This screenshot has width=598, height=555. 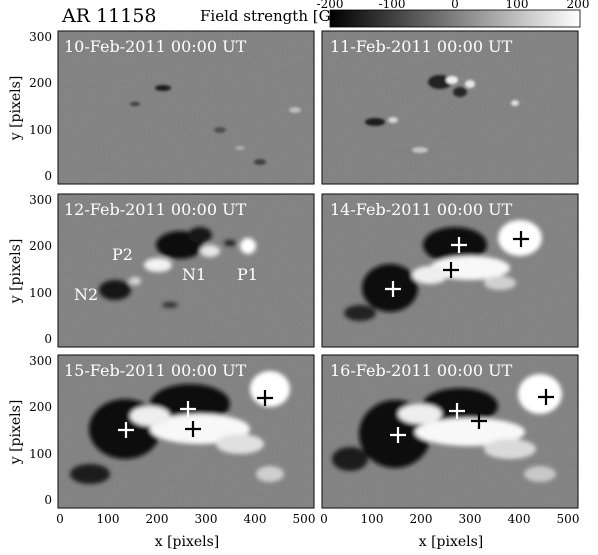 What do you see at coordinates (392, 5) in the screenshot?
I see `colorbar-tick: -100` at bounding box center [392, 5].